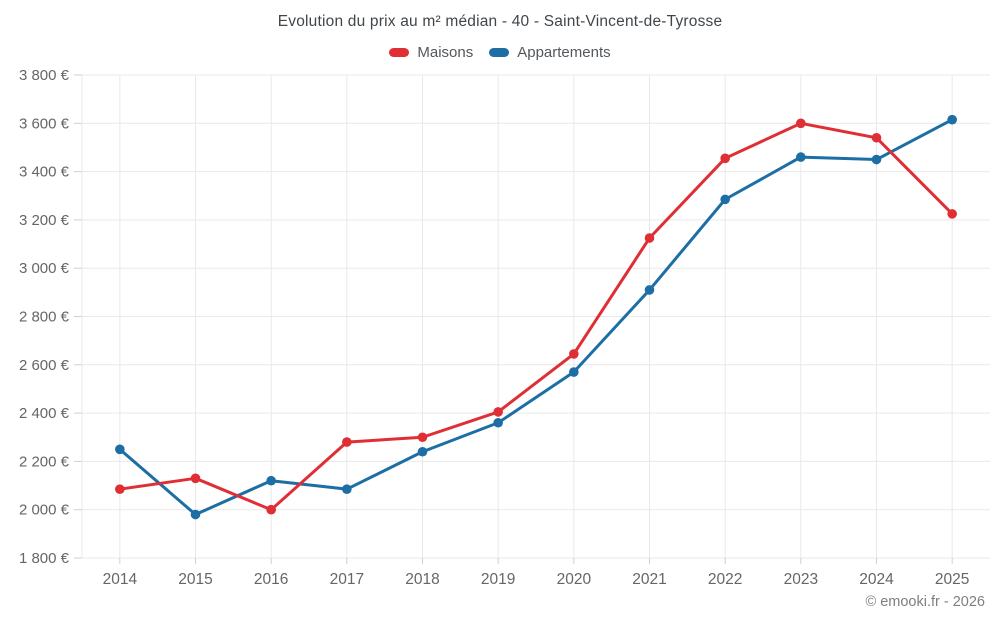  What do you see at coordinates (952, 579) in the screenshot?
I see `x-tick-label: 2025` at bounding box center [952, 579].